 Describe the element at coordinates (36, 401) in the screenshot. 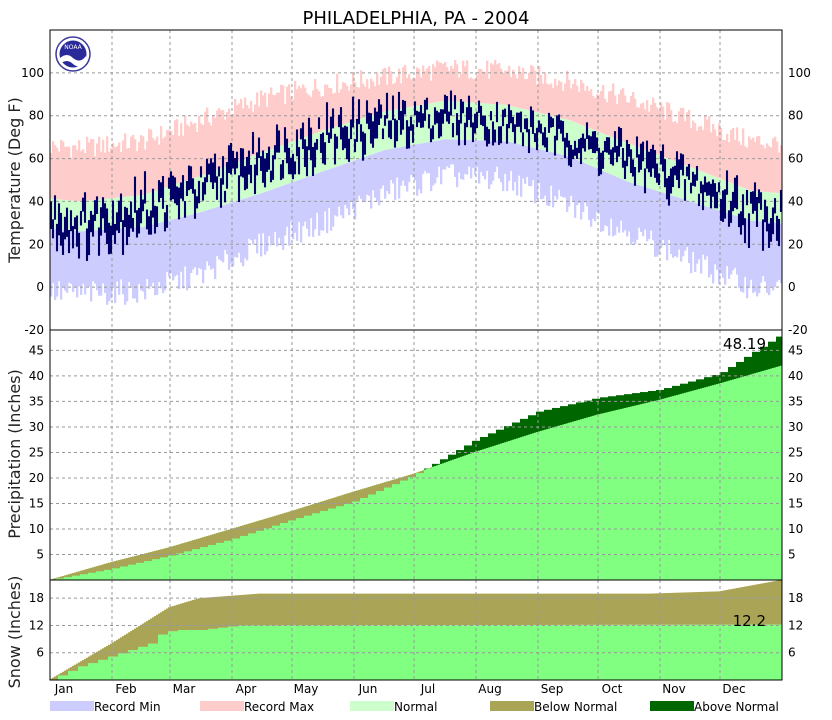

I see `y-tick-label-left: 35` at that location.